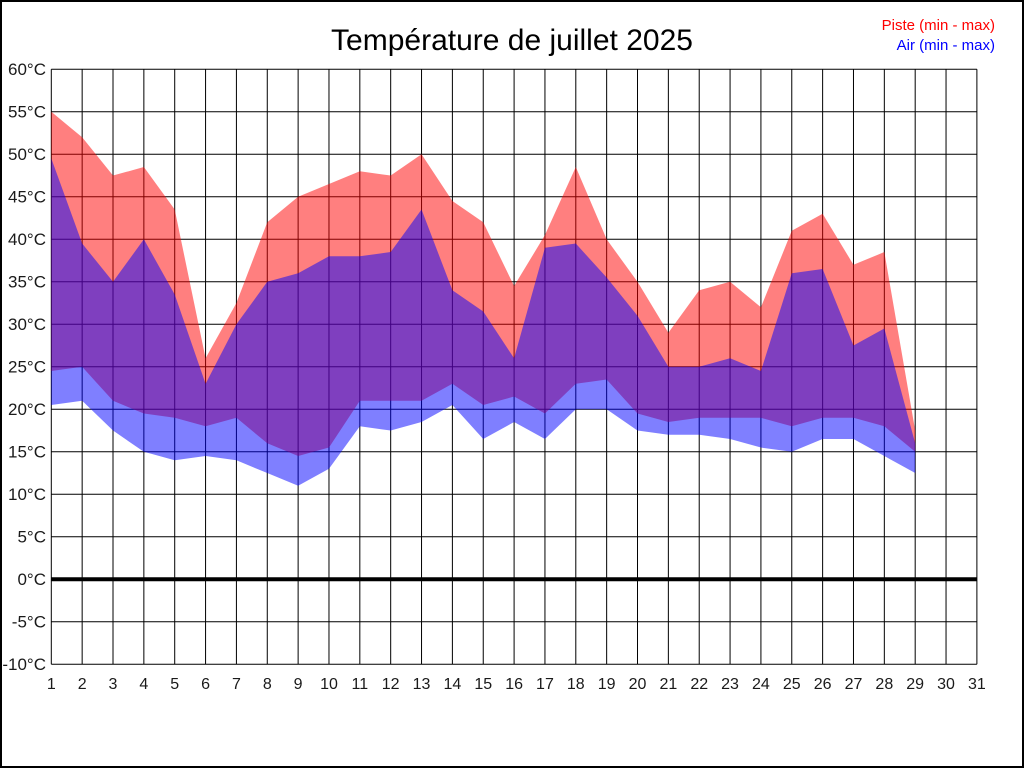 Image resolution: width=1024 pixels, height=768 pixels. I want to click on x-tick-label: 12, so click(391, 684).